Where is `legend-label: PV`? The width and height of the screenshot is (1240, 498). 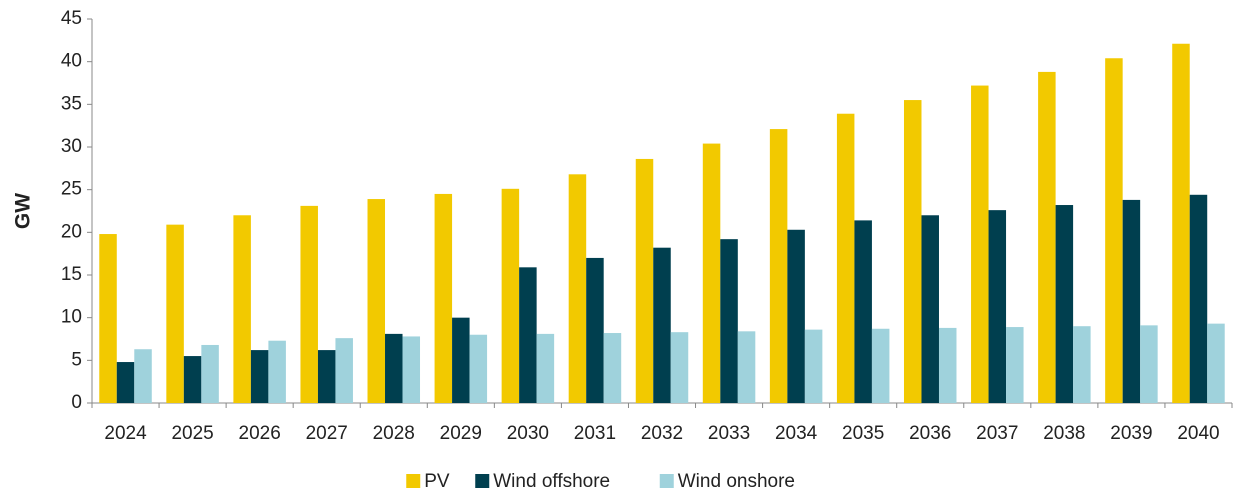 legend-label: PV is located at coordinates (437, 481).